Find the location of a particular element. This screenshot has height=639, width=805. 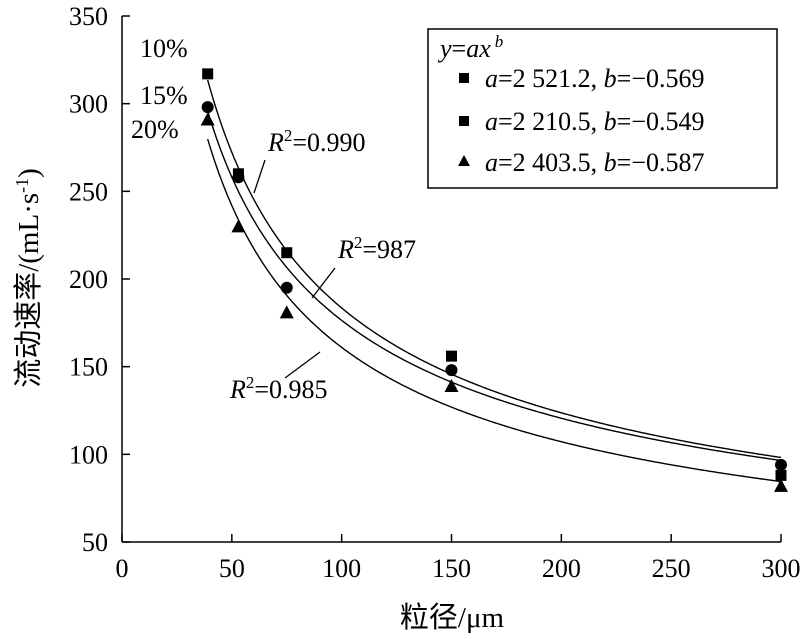

legend-title-b: b is located at coordinates (499, 41).